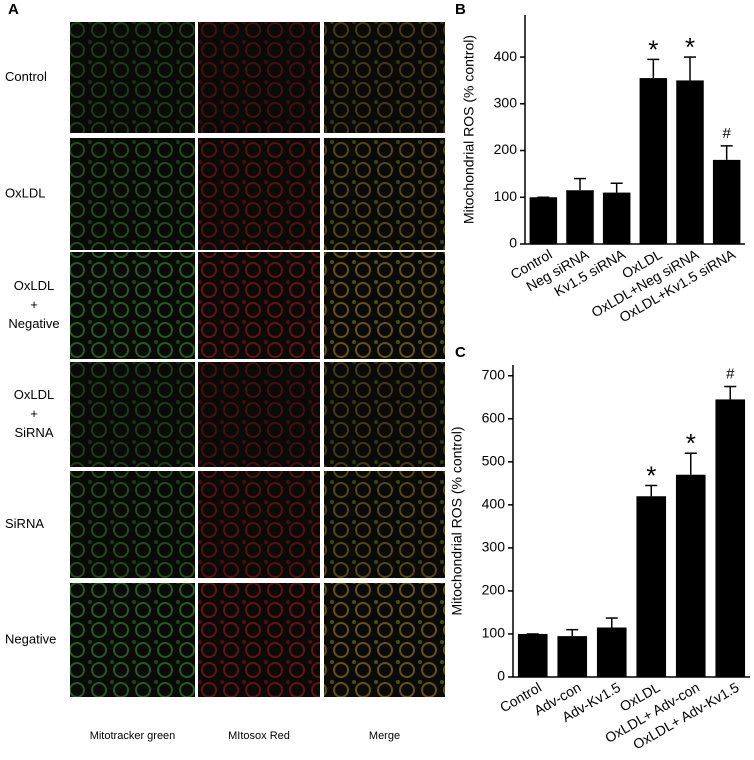  Describe the element at coordinates (460, 352) in the screenshot. I see `panel-label: C` at that location.